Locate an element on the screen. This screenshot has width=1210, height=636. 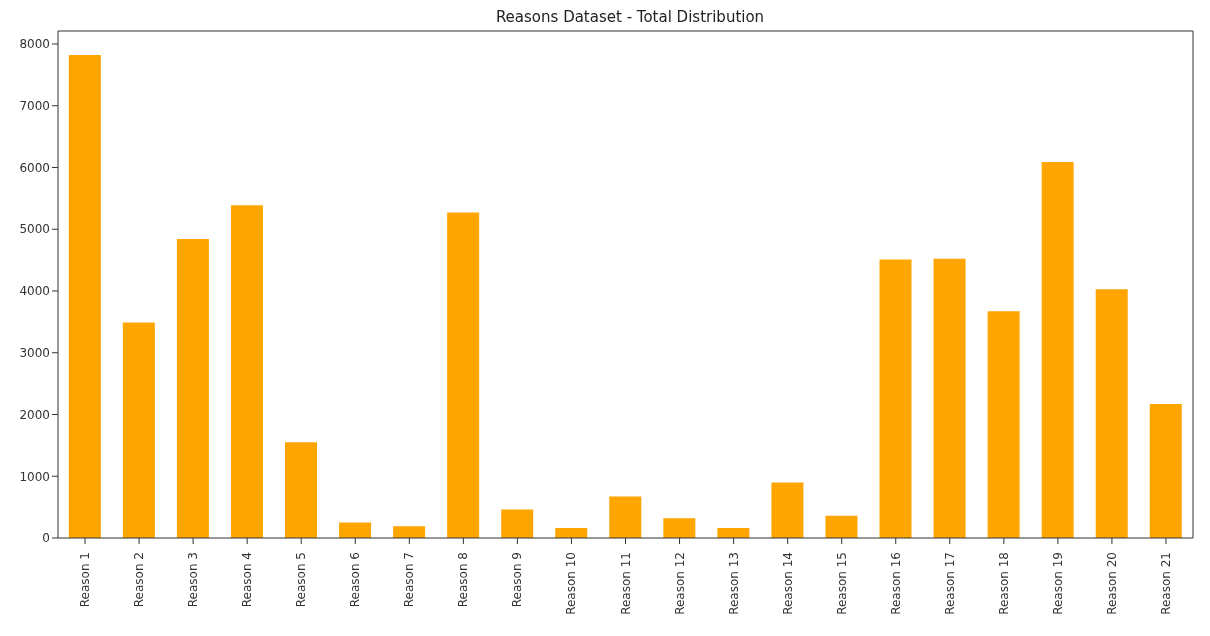
x-tick-label: Reason 20 is located at coordinates (1111, 583).